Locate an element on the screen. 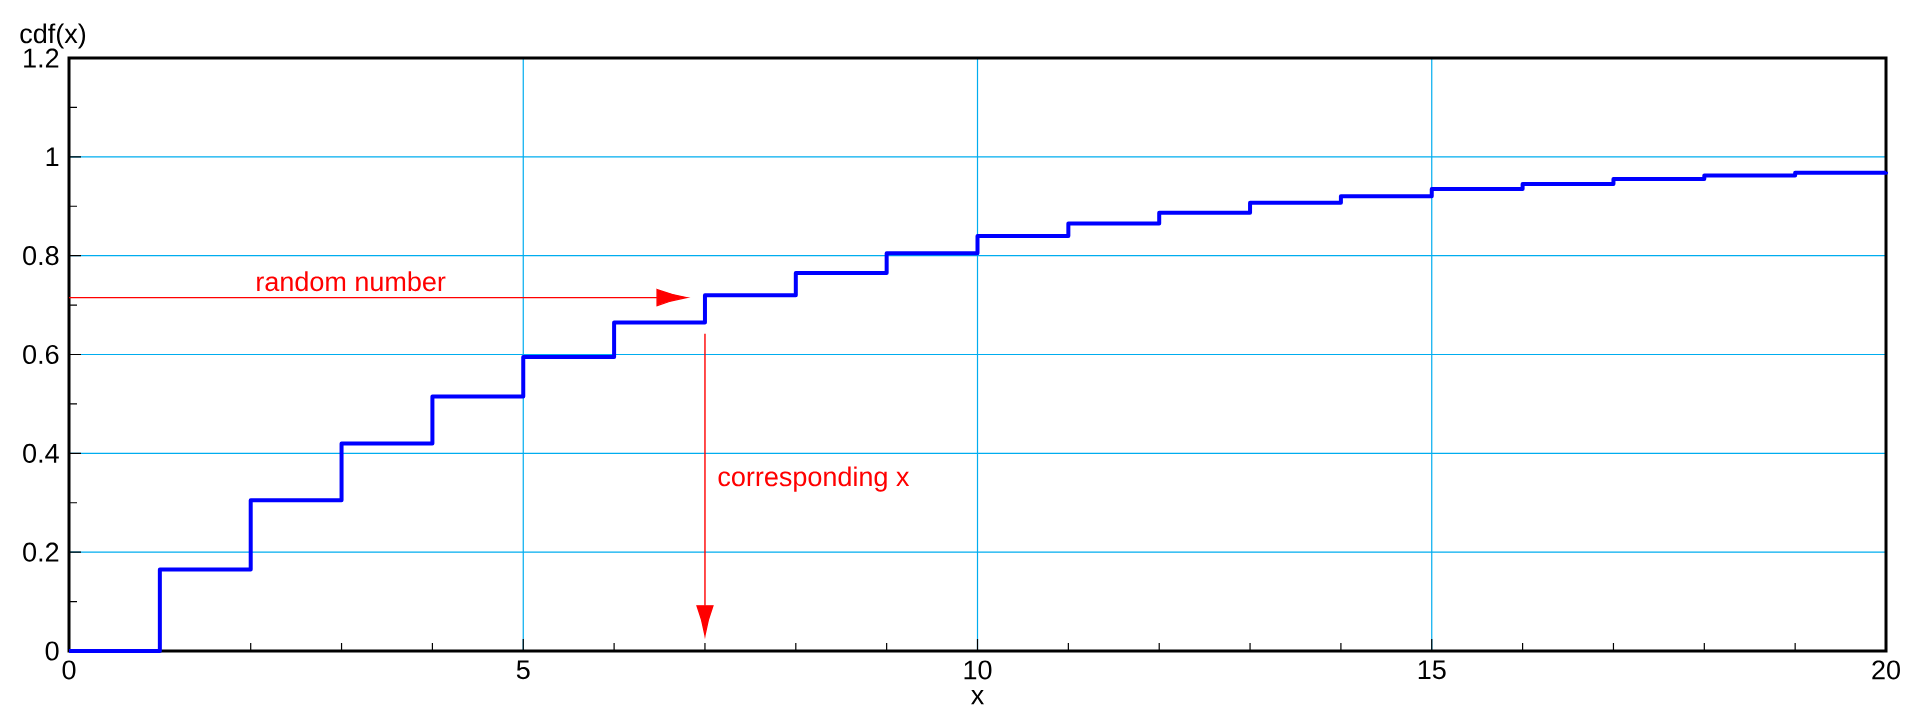 The image size is (1929, 725). x-tick-label: 5 is located at coordinates (523, 670).